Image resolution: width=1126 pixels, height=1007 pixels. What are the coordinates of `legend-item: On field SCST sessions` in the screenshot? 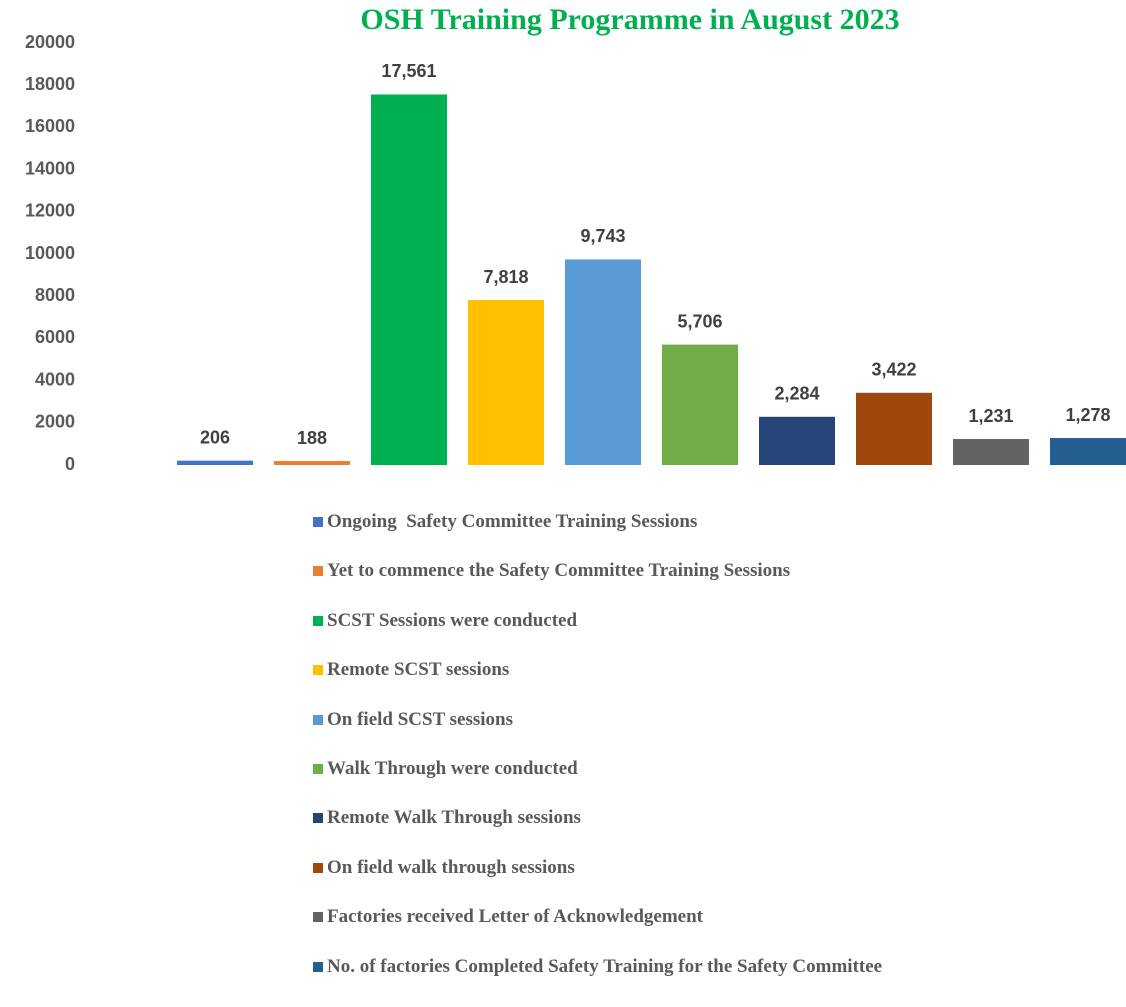 It's located at (638, 732).